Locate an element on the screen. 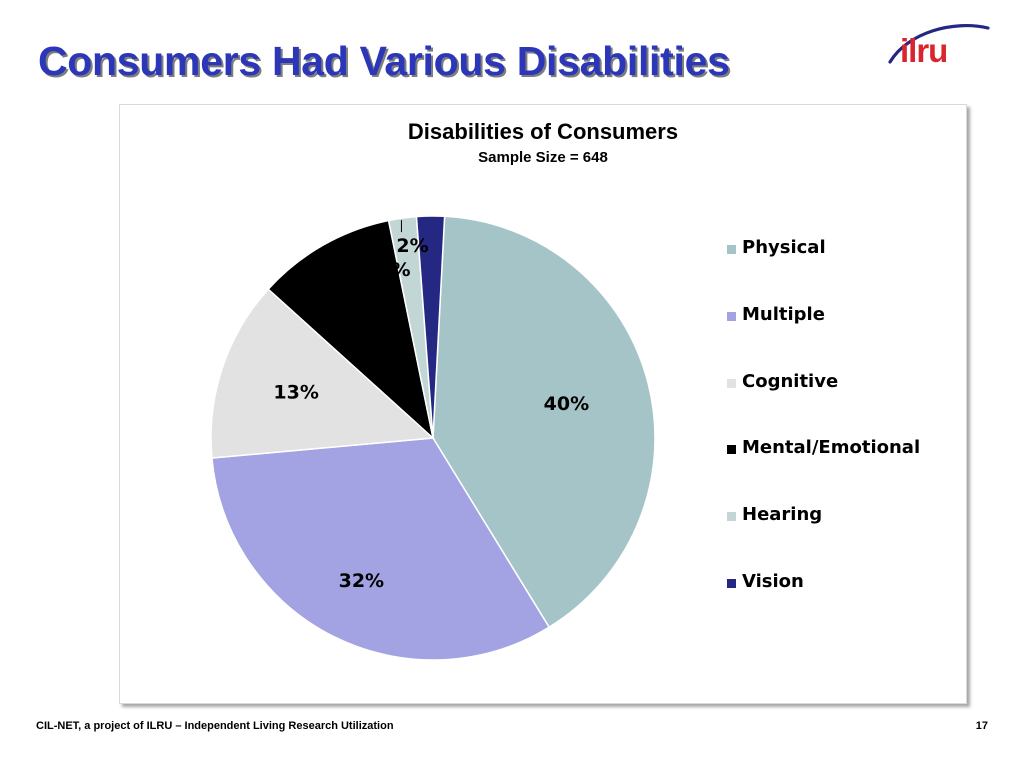 This screenshot has width=1024, height=768. pie-slice-cognitive is located at coordinates (322, 373).